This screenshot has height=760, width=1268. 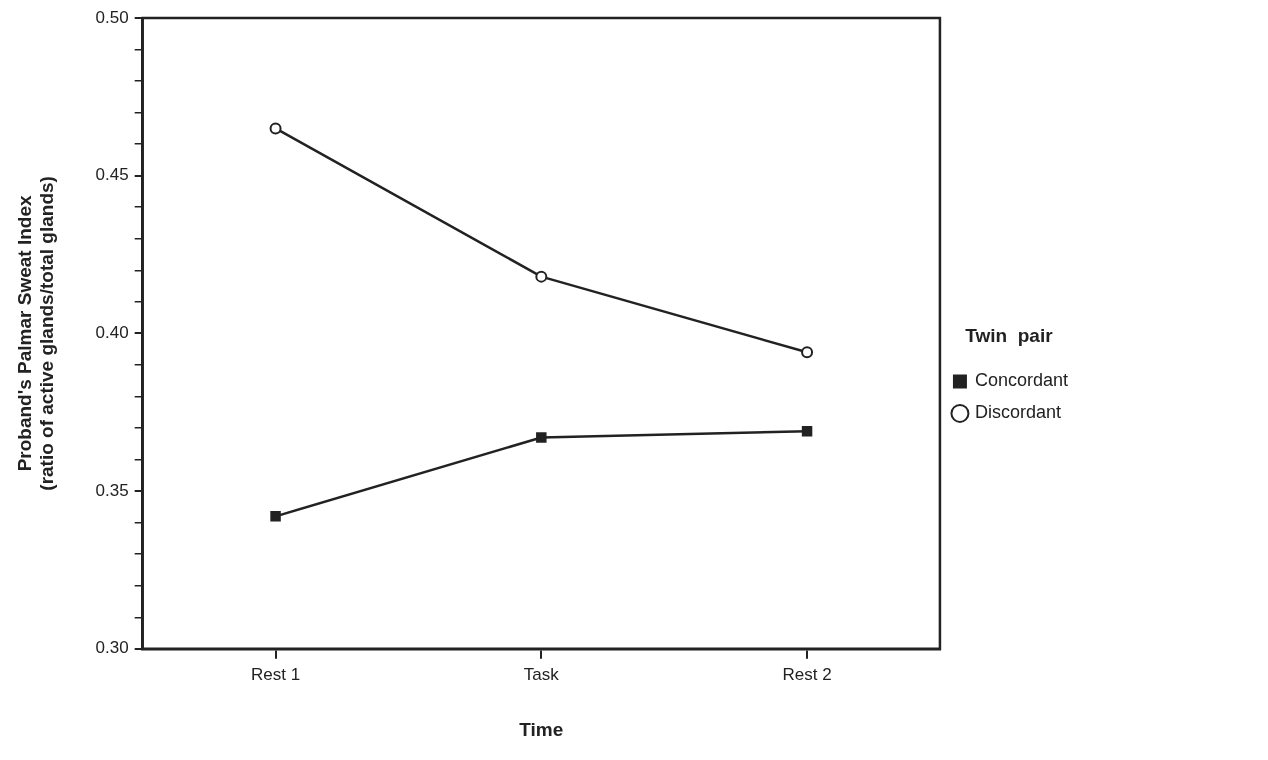 What do you see at coordinates (35, 333) in the screenshot?
I see `y-axis-title: Proband's Palmar Sweat Index (ratio of active glands/total glands)` at bounding box center [35, 333].